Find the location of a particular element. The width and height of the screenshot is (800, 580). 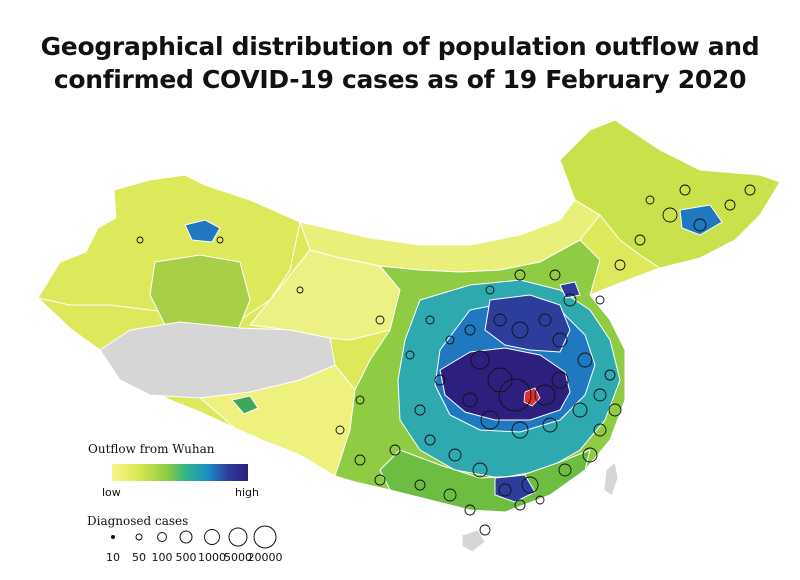

wuhan-origin-marker is located at coordinates (532, 397).